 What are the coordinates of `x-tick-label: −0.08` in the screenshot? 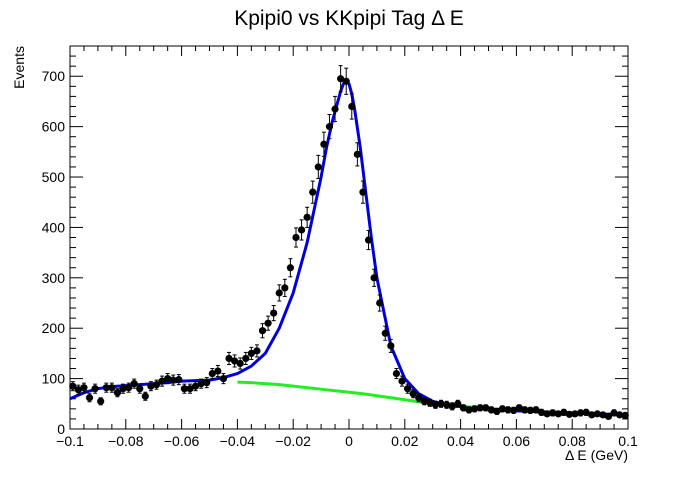 It's located at (126, 441).